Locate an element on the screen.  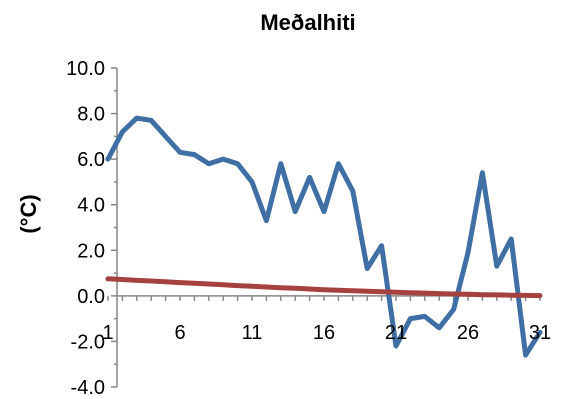
x-tick-label: 16 is located at coordinates (324, 333).